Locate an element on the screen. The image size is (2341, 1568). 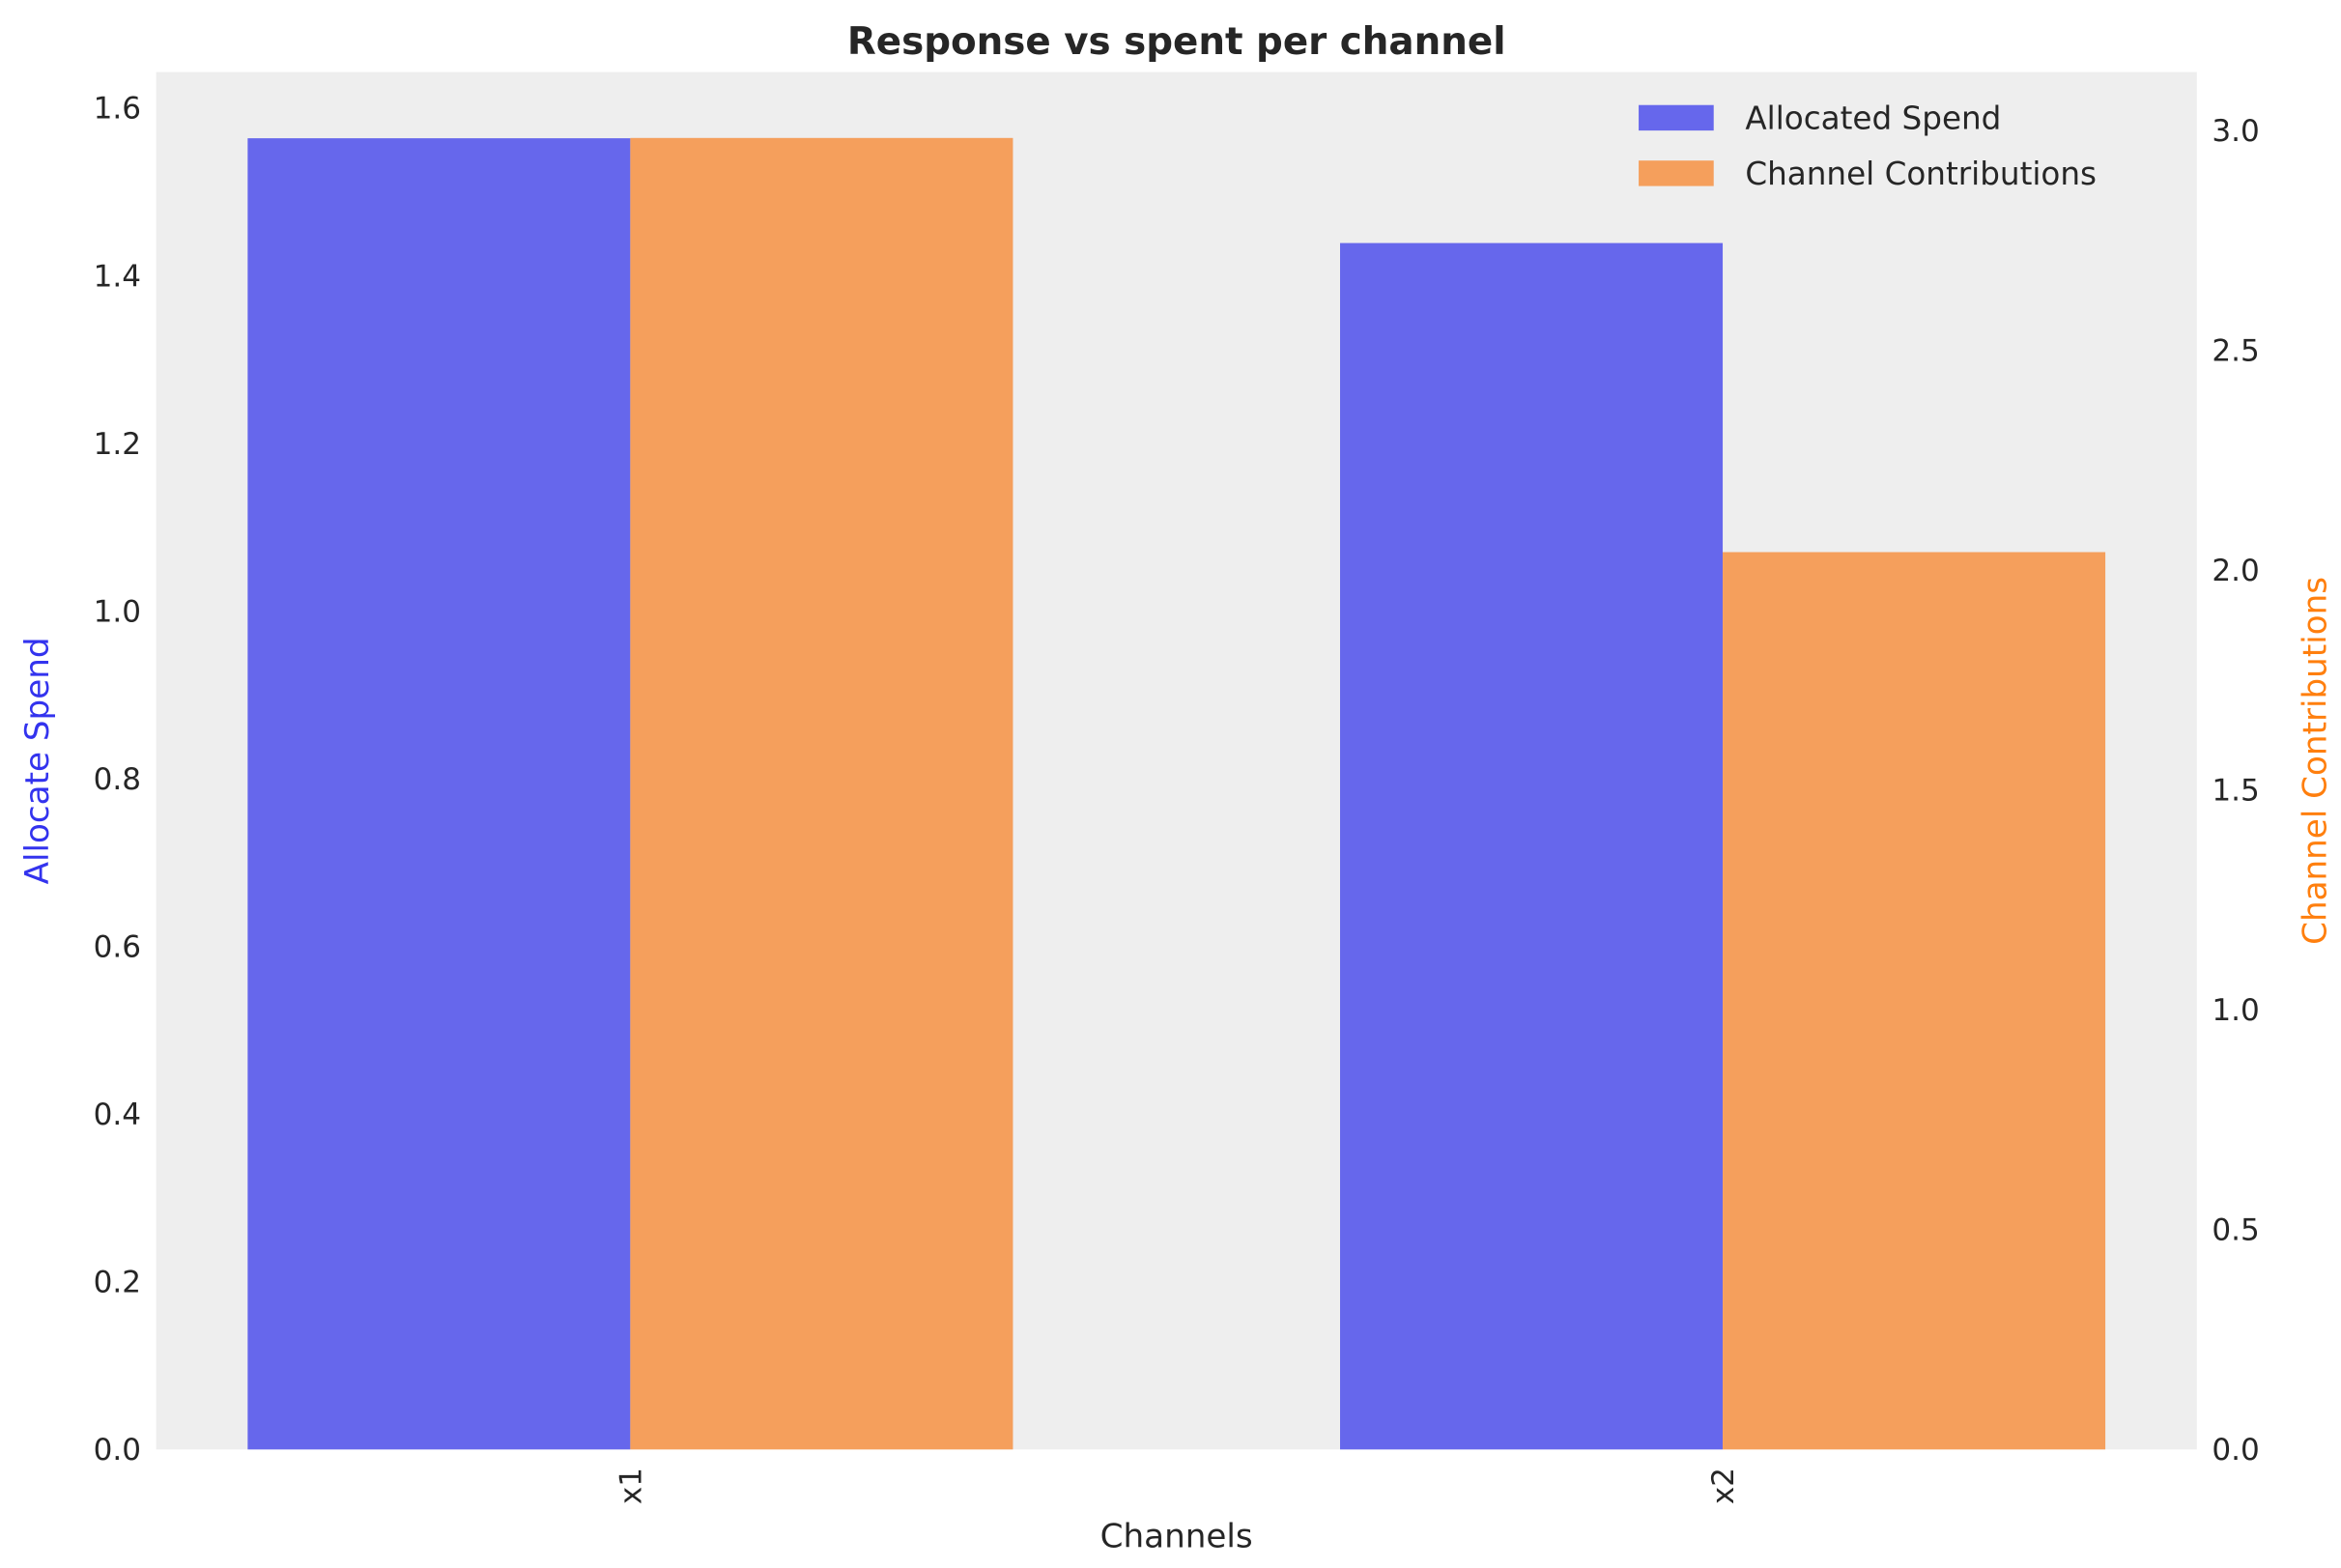
bar-channel-contributions-x2 is located at coordinates (1915, 1001).